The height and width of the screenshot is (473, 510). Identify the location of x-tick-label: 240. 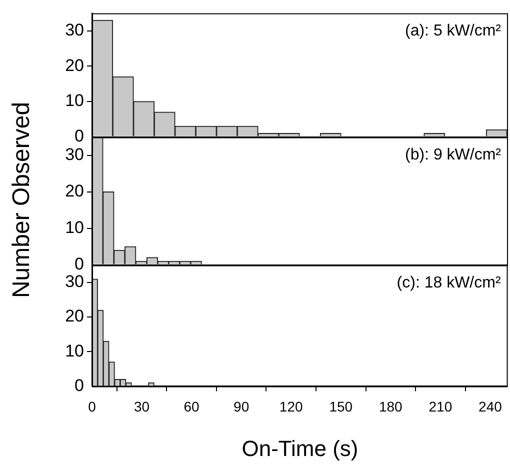
(490, 406).